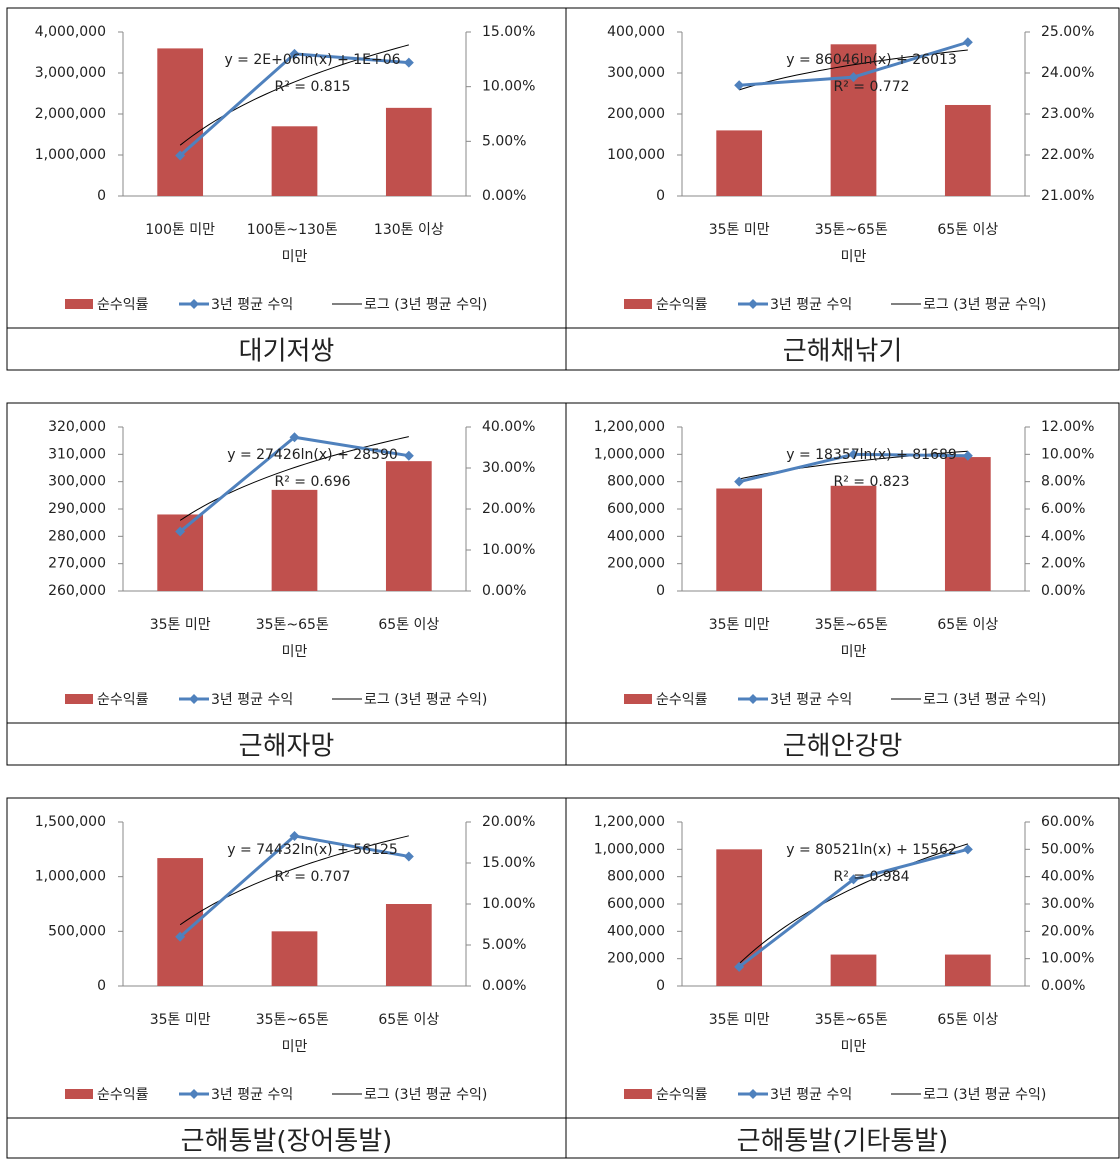 This screenshot has width=1120, height=1159. I want to click on y-tick-label: 500,000, so click(77, 931).